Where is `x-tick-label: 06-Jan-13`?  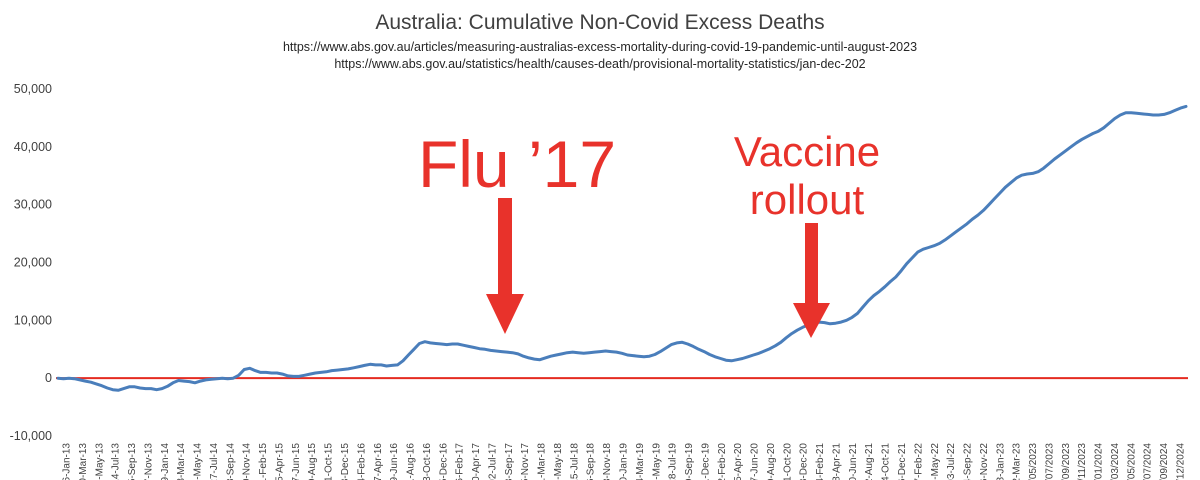 x-tick-label: 06-Jan-13 is located at coordinates (67, 461).